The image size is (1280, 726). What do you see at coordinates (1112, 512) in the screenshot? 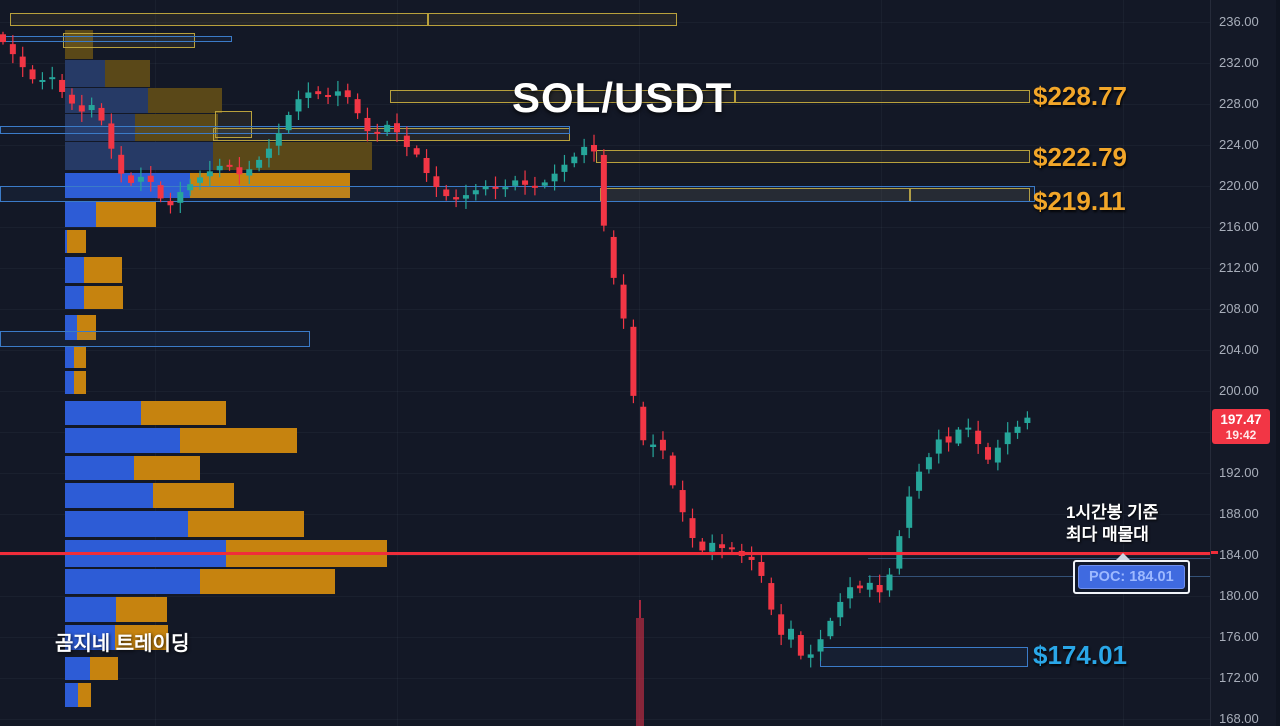
I see `annotation-line1: 1시간봉 기준` at bounding box center [1112, 512].